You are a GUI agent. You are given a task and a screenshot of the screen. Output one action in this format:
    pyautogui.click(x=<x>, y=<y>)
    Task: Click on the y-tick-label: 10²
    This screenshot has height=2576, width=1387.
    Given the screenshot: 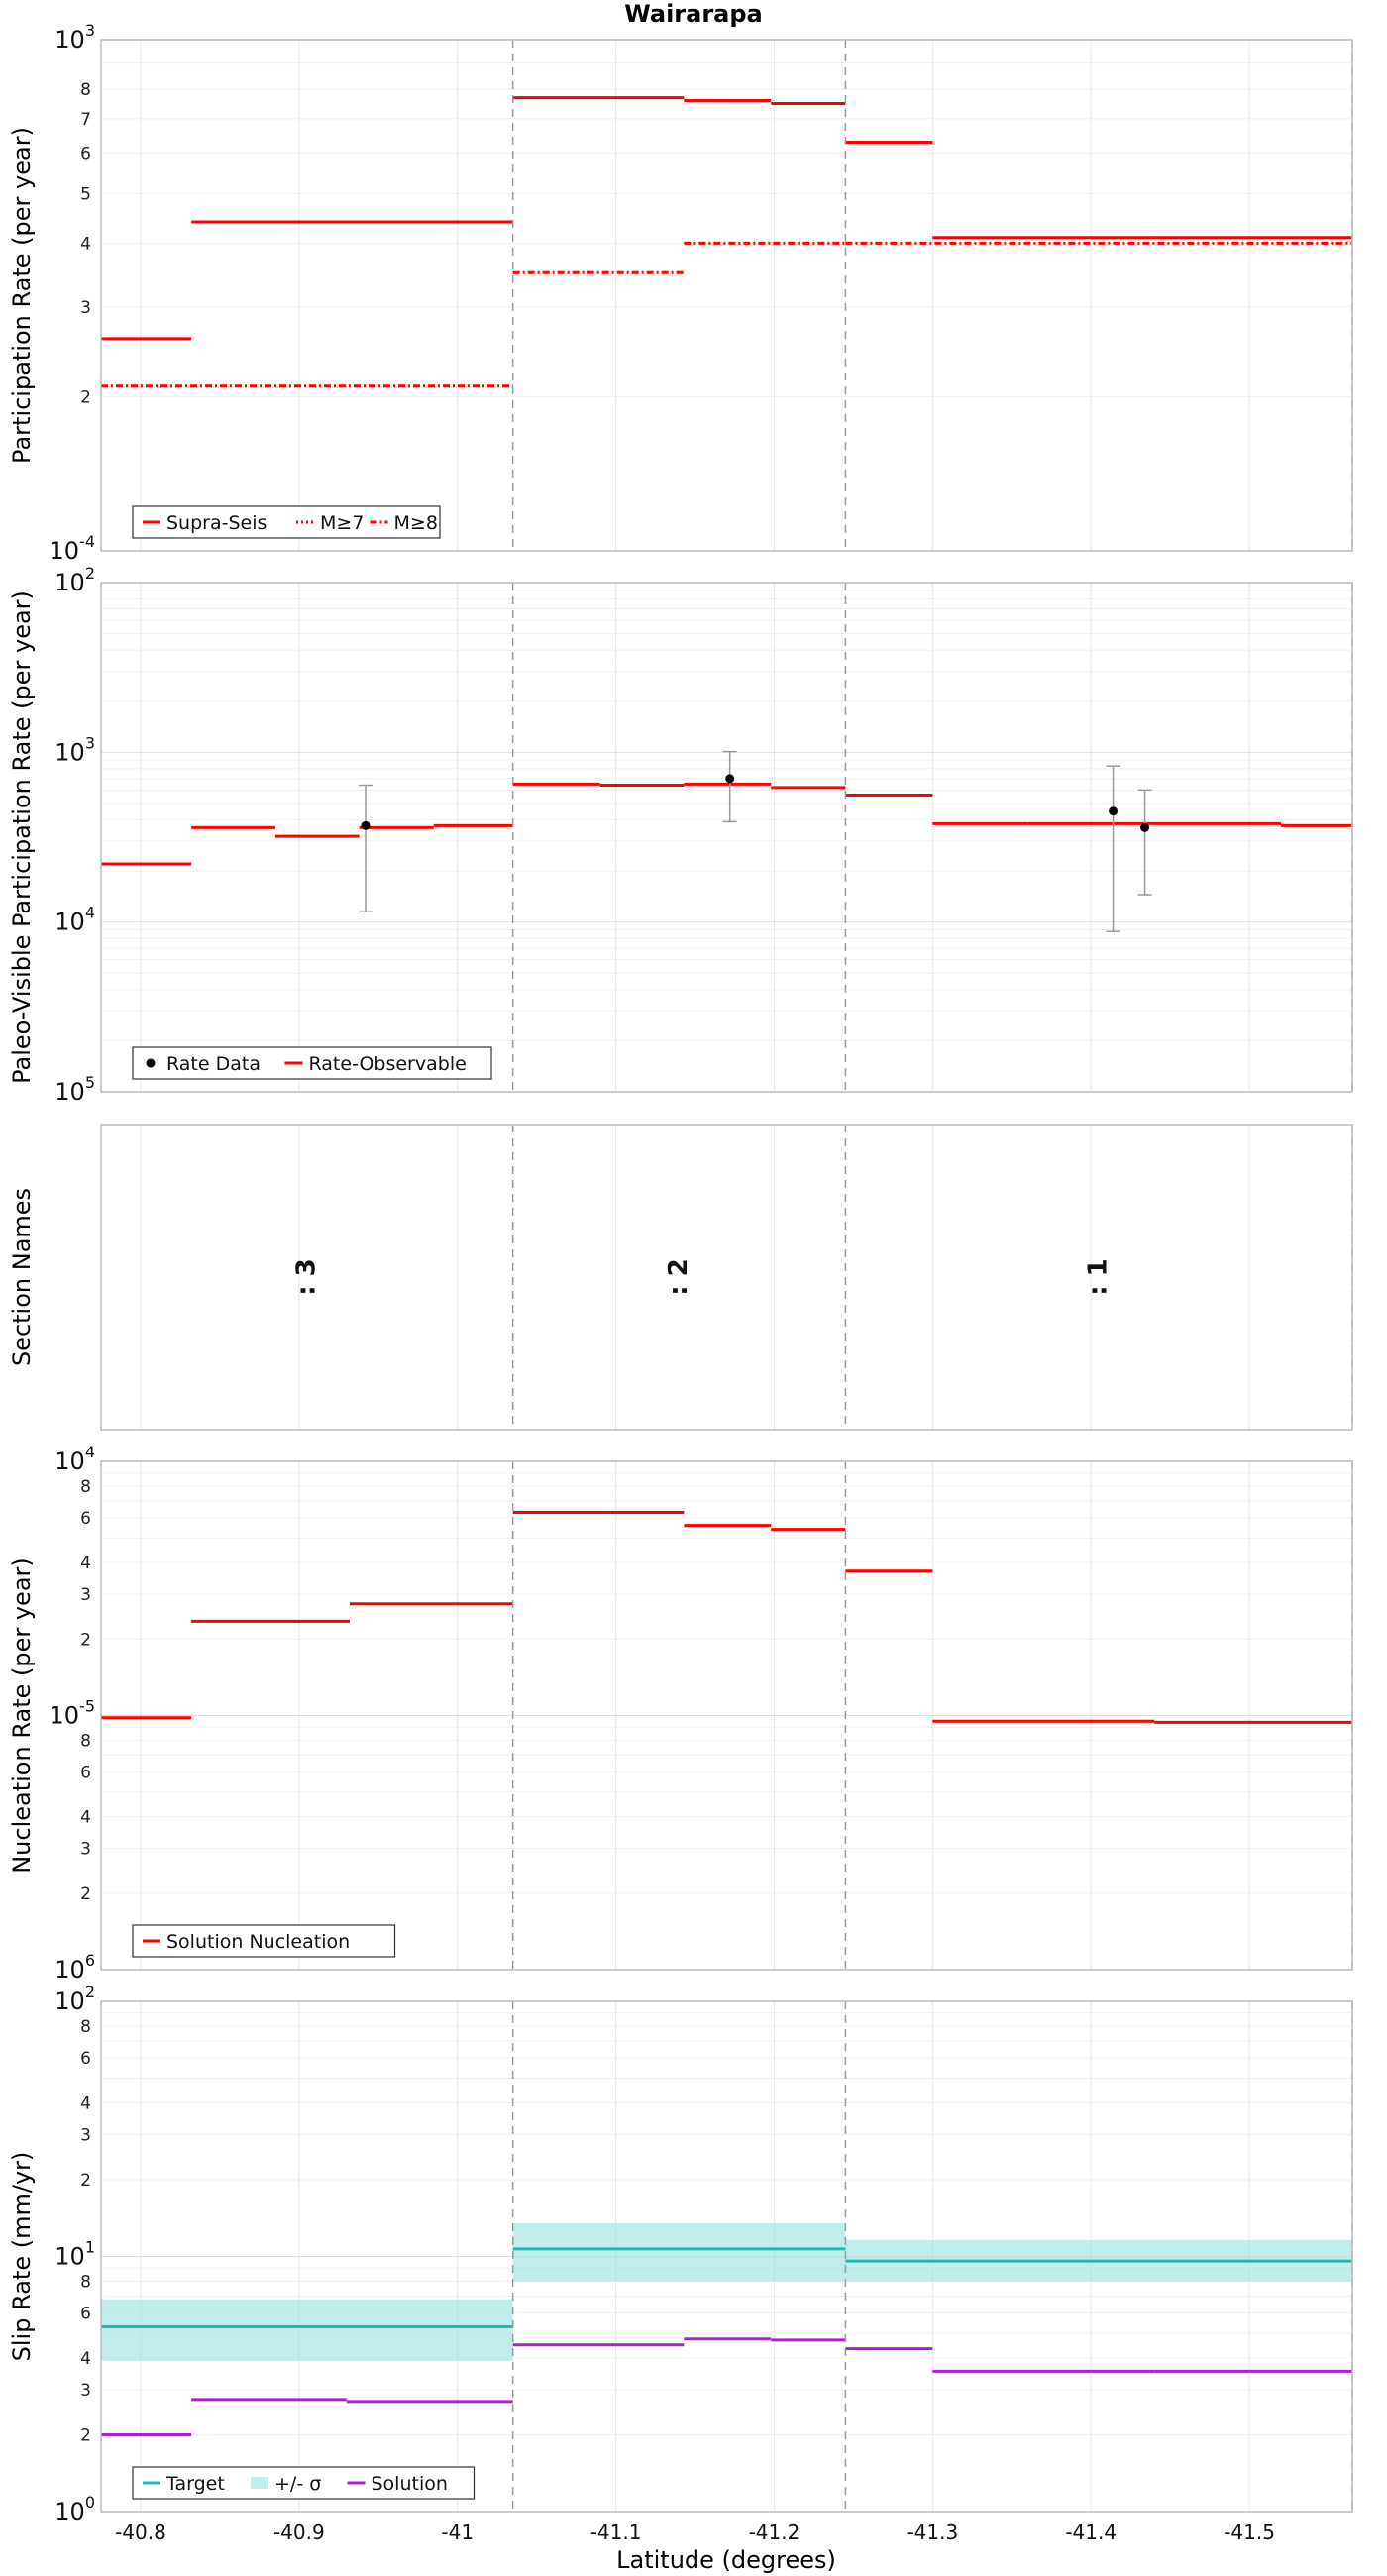 What is the action you would take?
    pyautogui.click(x=74, y=580)
    